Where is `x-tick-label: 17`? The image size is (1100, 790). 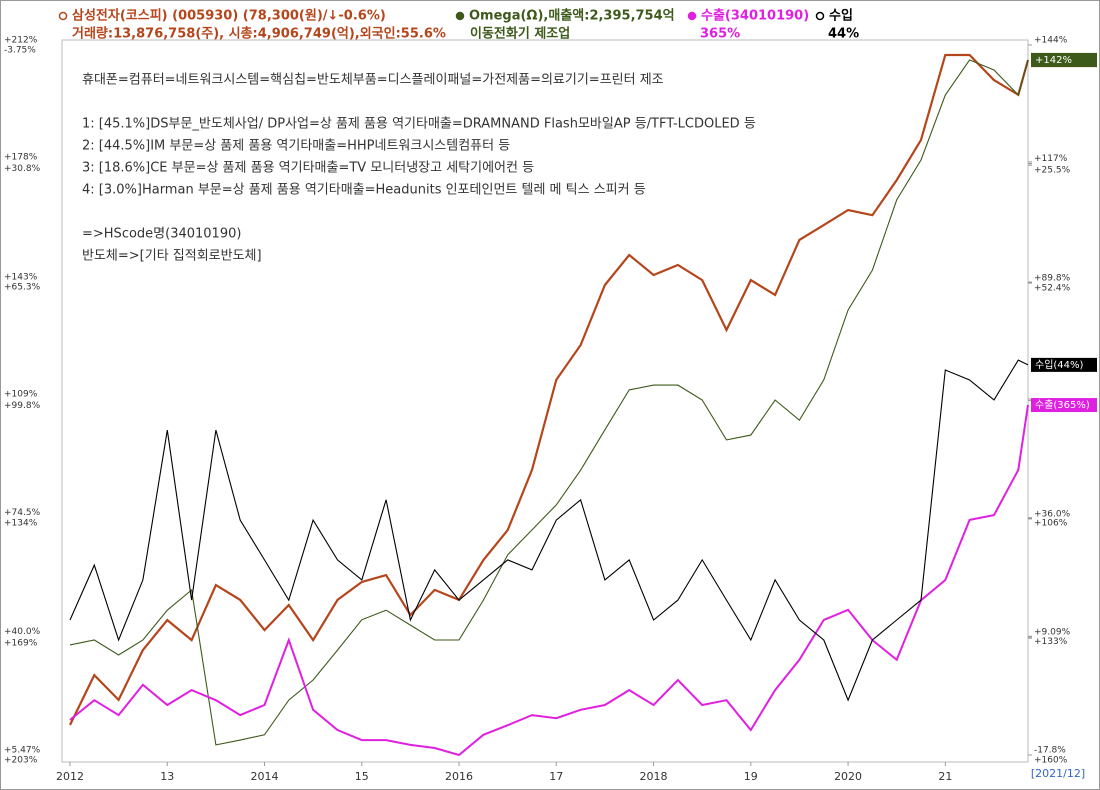 x-tick-label: 17 is located at coordinates (556, 776).